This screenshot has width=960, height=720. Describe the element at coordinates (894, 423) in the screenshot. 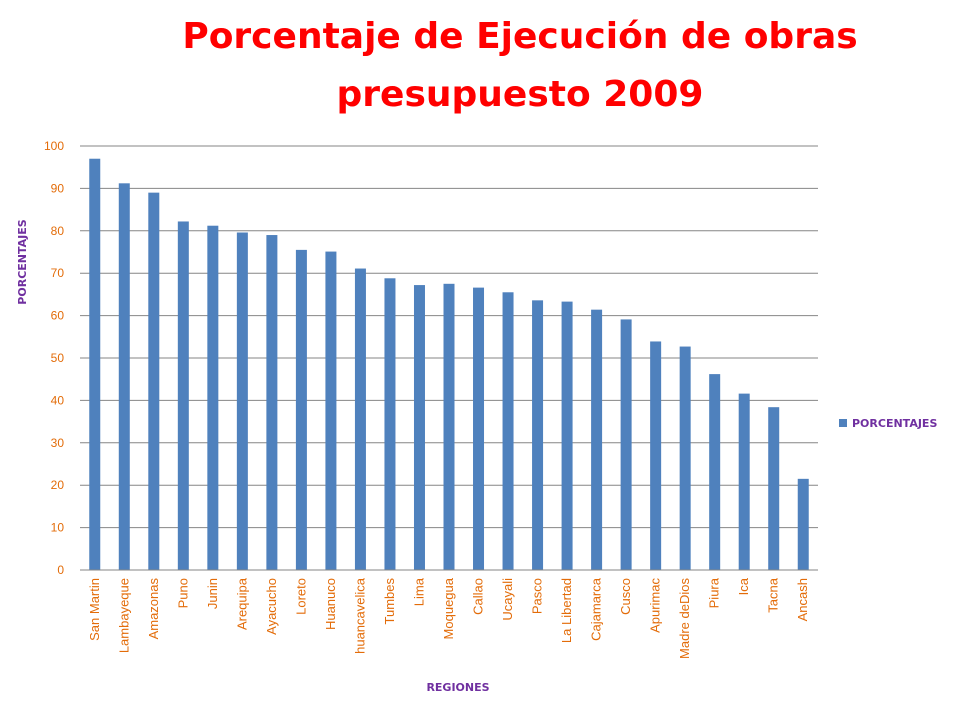

I see `legend-label: PORCENTAJES` at that location.